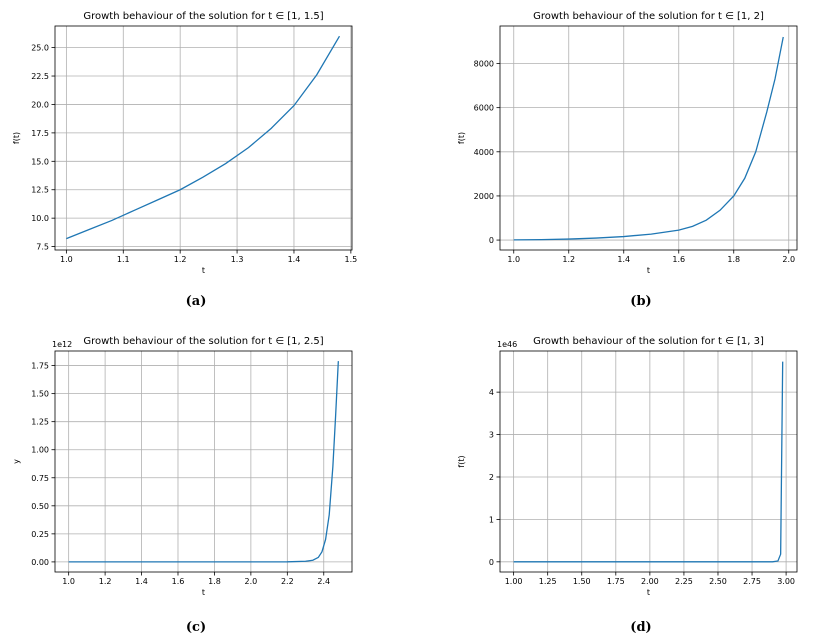 The height and width of the screenshot is (643, 813). I want to click on y-tick-label: 0.25, so click(40, 534).